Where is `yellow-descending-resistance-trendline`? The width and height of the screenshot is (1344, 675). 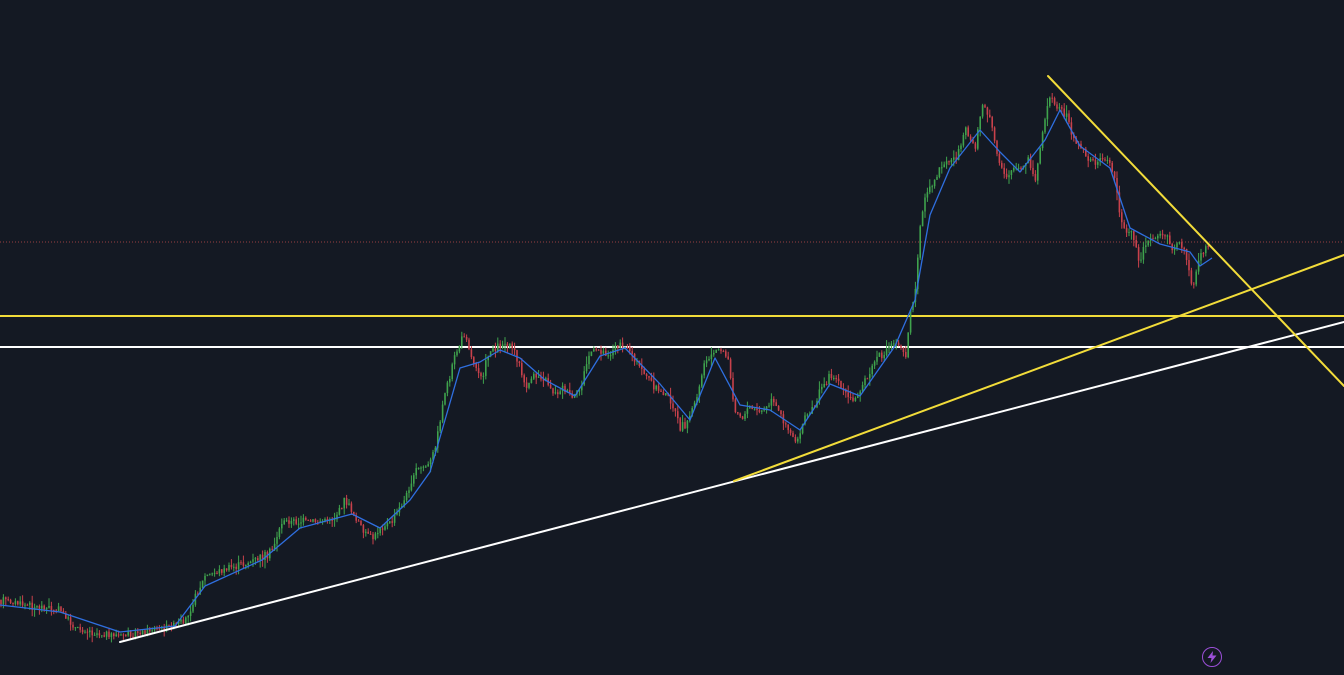 yellow-descending-resistance-trendline is located at coordinates (1195, 231).